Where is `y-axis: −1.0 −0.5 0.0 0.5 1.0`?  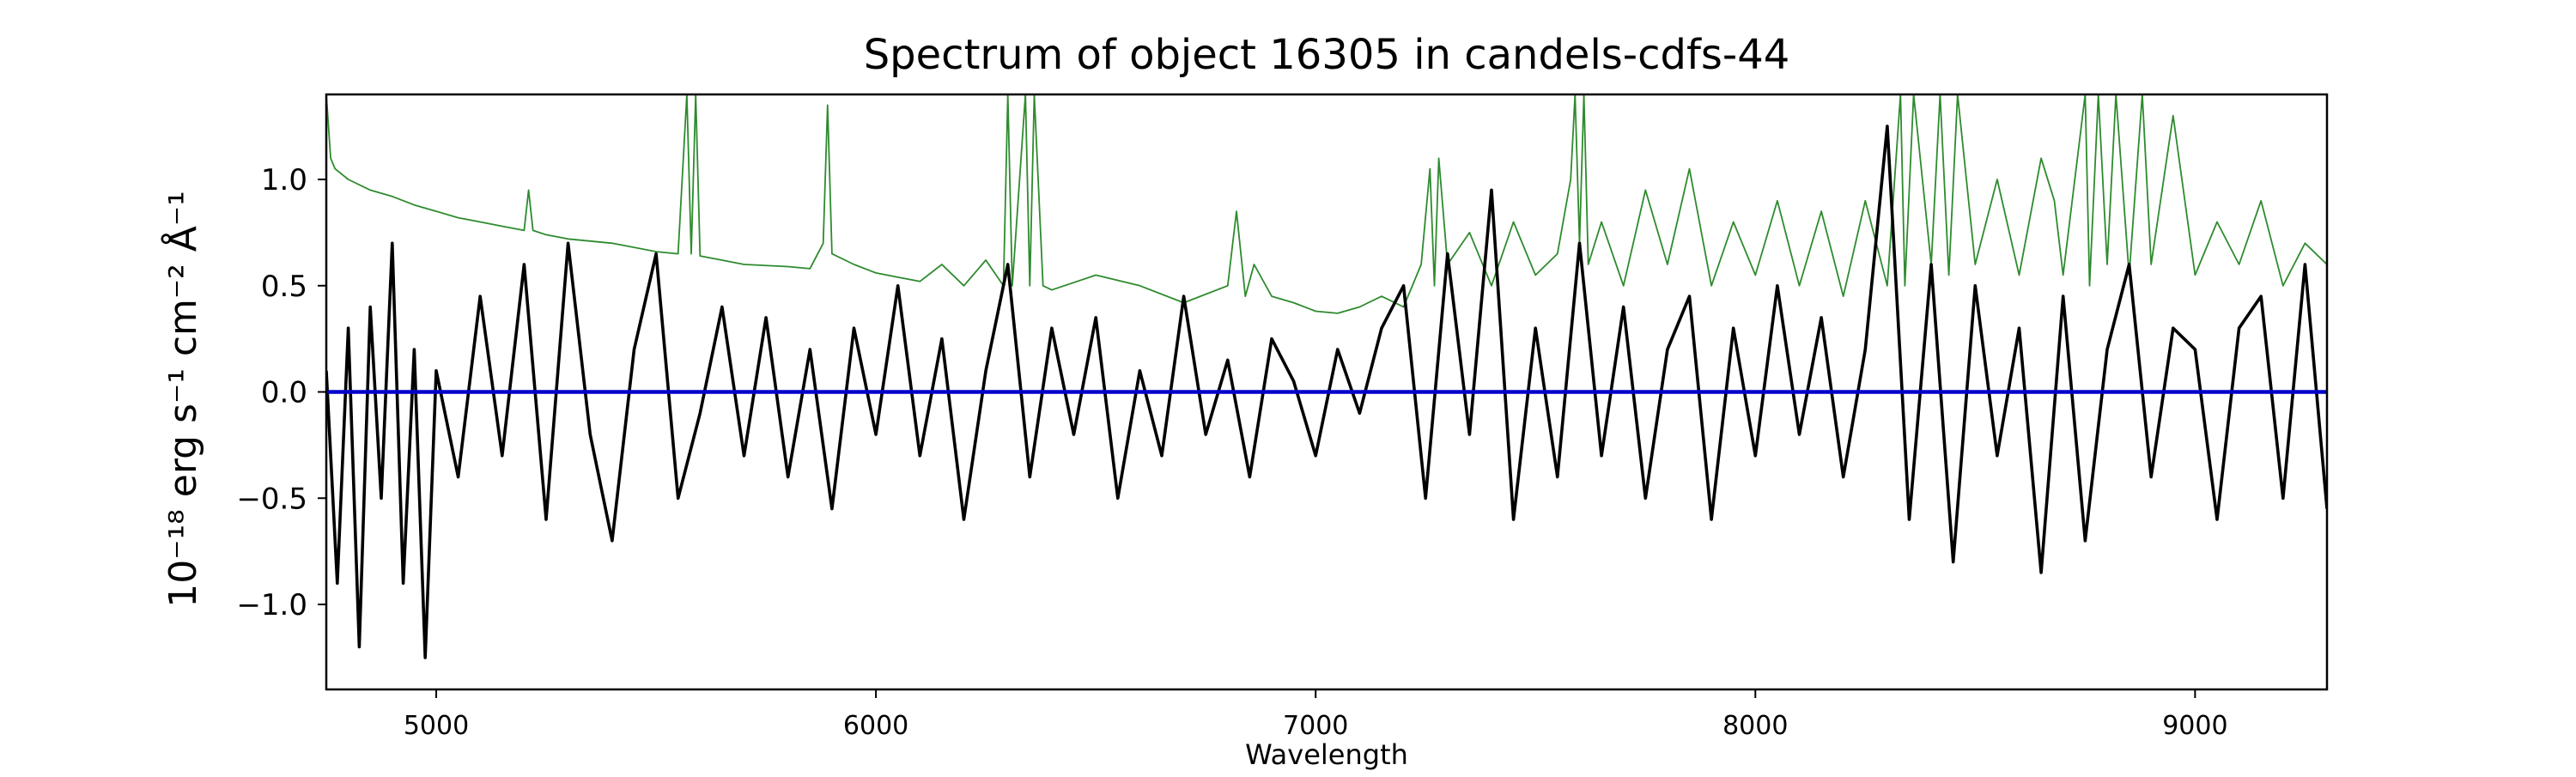 y-axis: −1.0 −0.5 0.0 0.5 1.0 is located at coordinates (281, 392).